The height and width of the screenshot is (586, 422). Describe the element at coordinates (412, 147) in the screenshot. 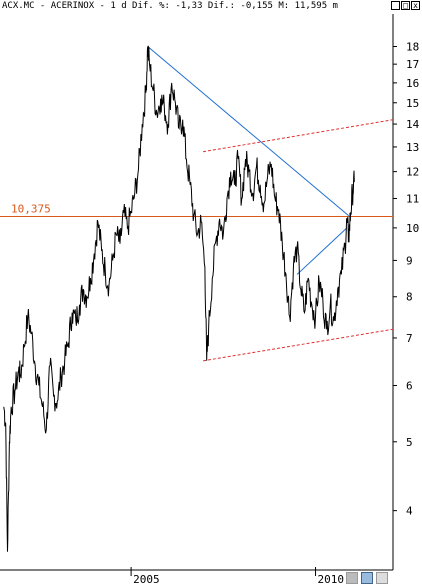

I see `y-tick-label: 13` at that location.